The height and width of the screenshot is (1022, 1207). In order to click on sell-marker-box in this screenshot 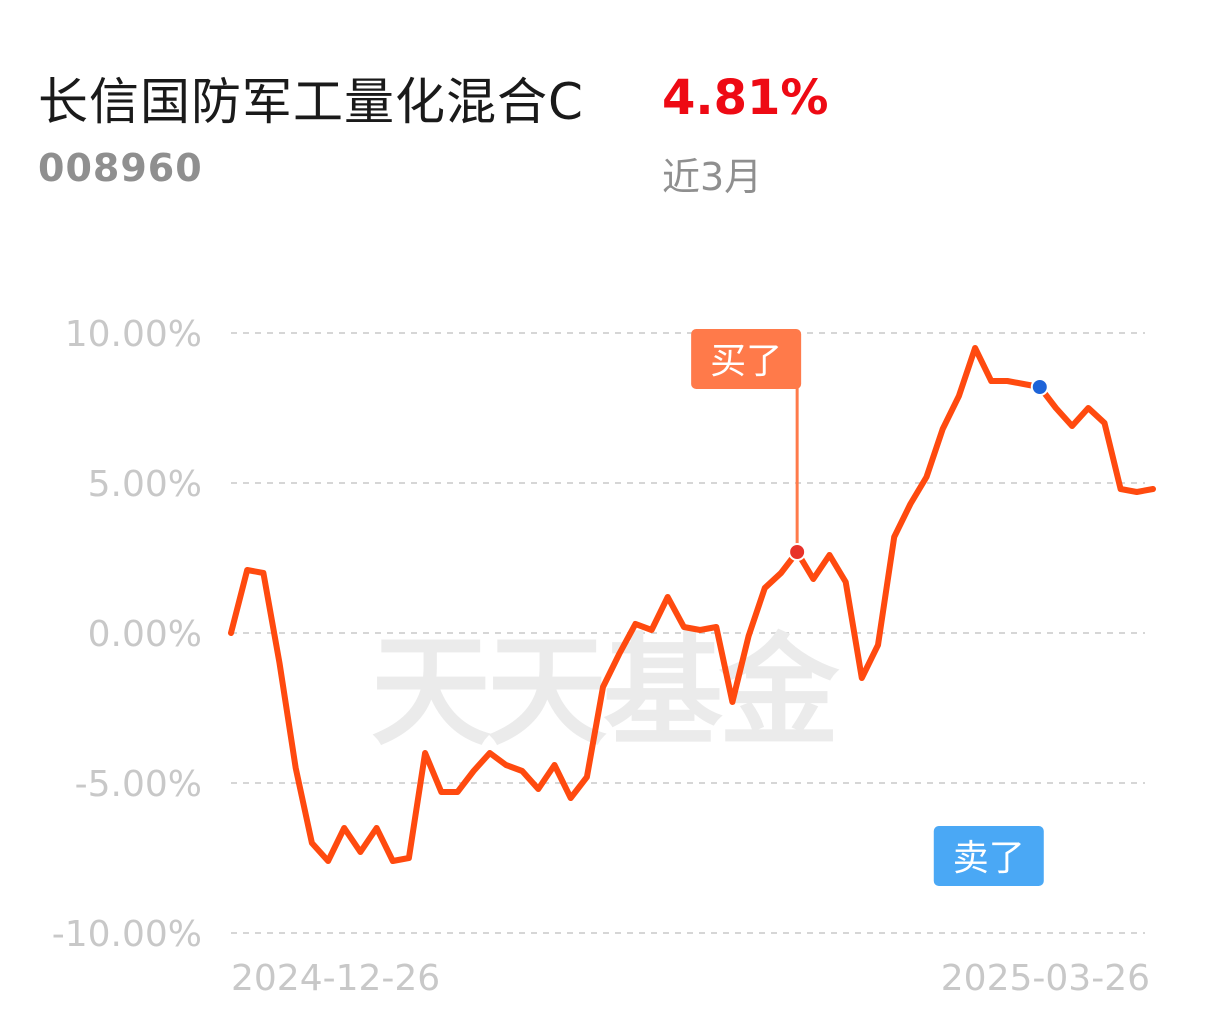, I will do `click(988, 856)`.